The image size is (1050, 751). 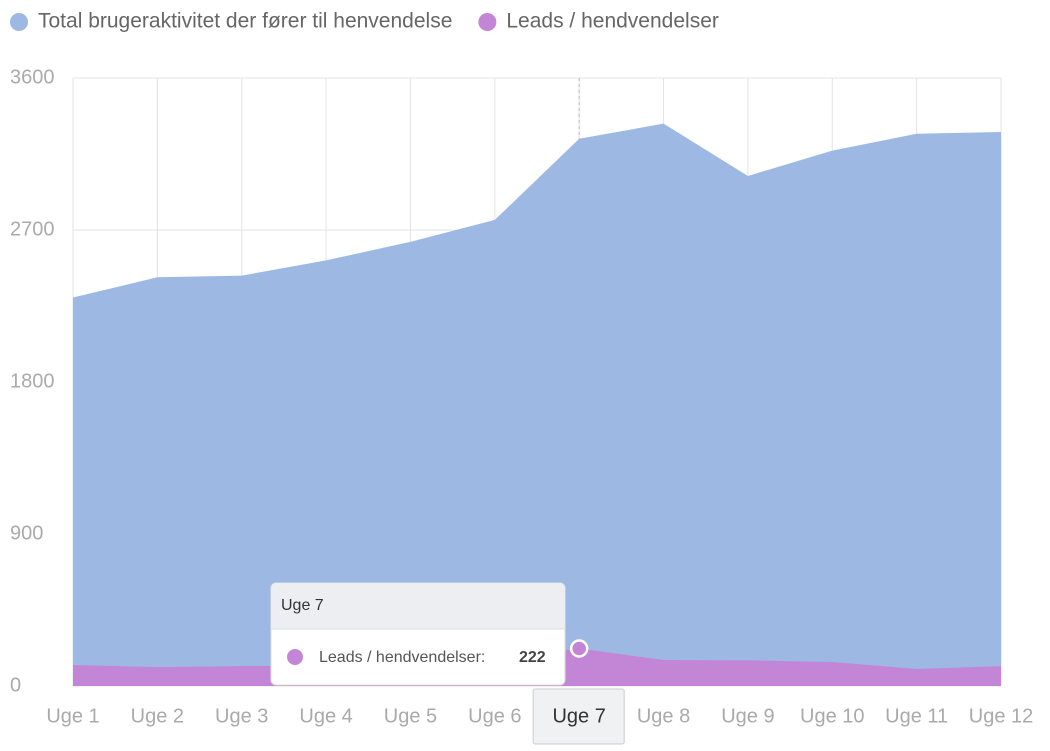 What do you see at coordinates (72, 716) in the screenshot?
I see `x-tick-label: Uge 1` at bounding box center [72, 716].